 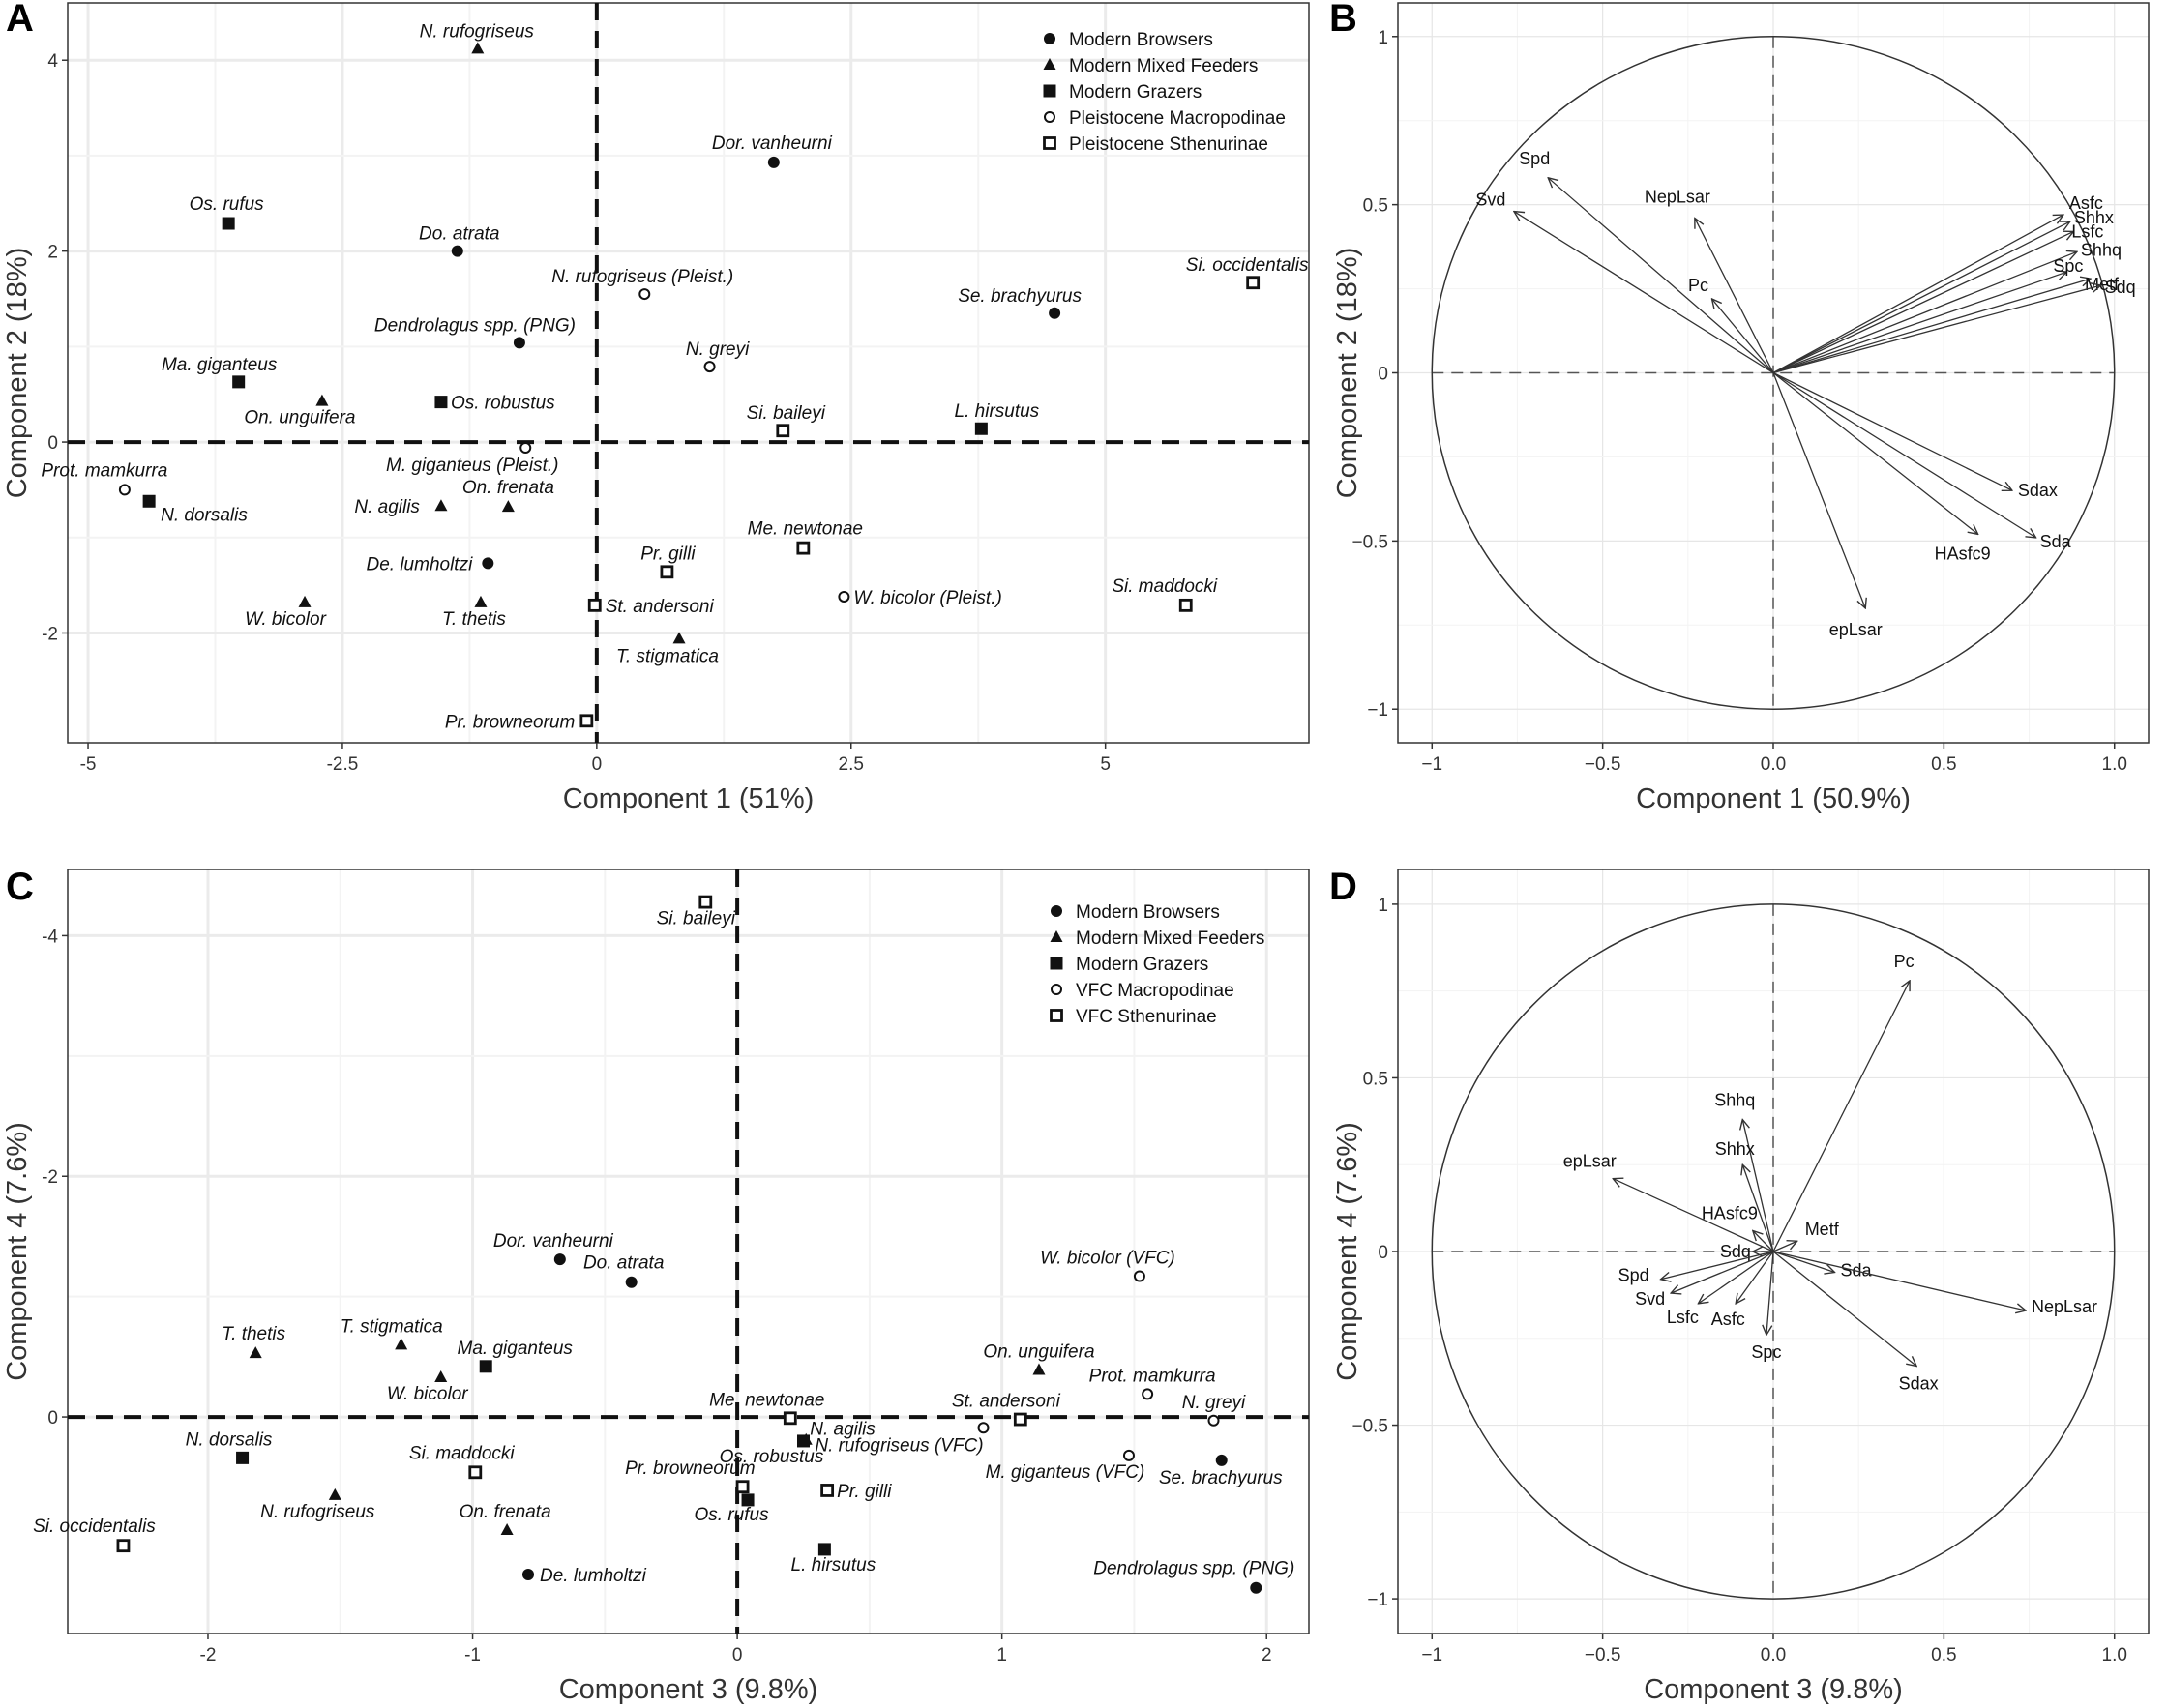 I want to click on point-label-se-brachyurus: Se. brachyurus, so click(x=1020, y=296).